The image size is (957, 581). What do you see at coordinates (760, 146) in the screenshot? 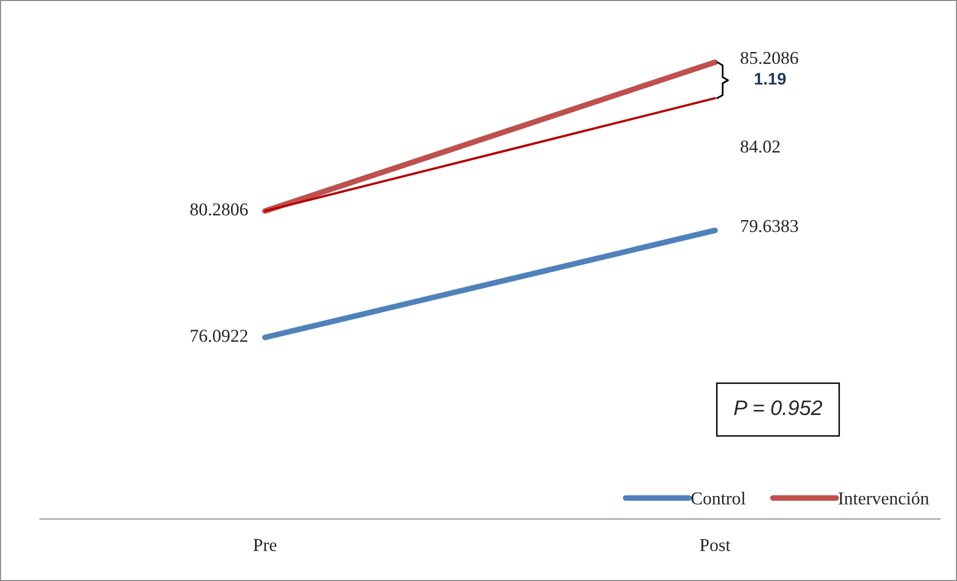
I see `data-label: 84.02` at bounding box center [760, 146].